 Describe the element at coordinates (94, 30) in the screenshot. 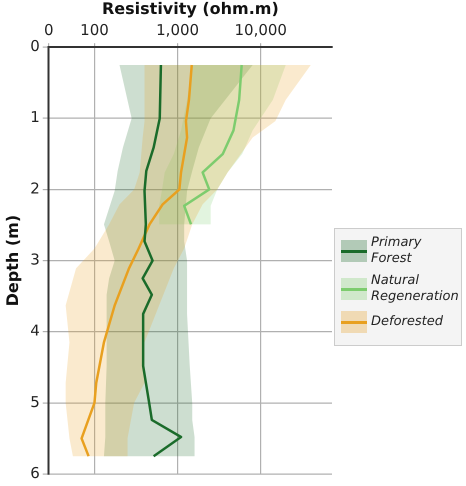

I see `x-tick-label: 100` at that location.